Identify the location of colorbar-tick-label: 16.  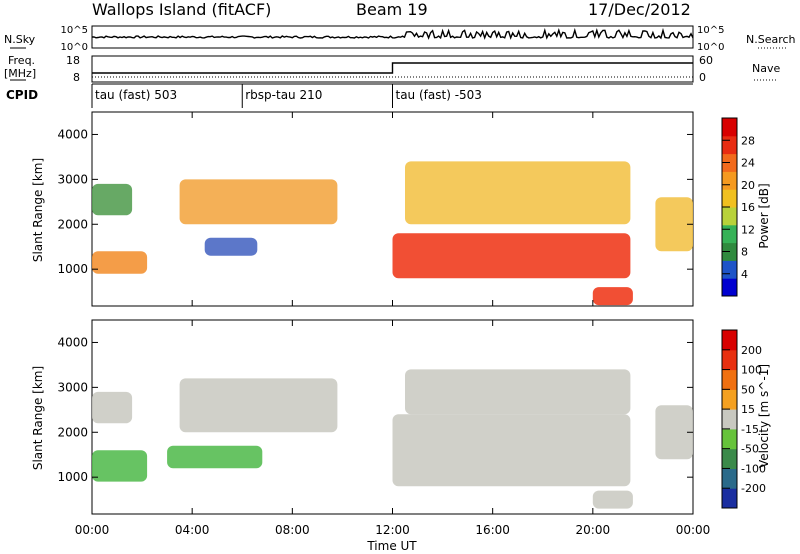
(748, 207).